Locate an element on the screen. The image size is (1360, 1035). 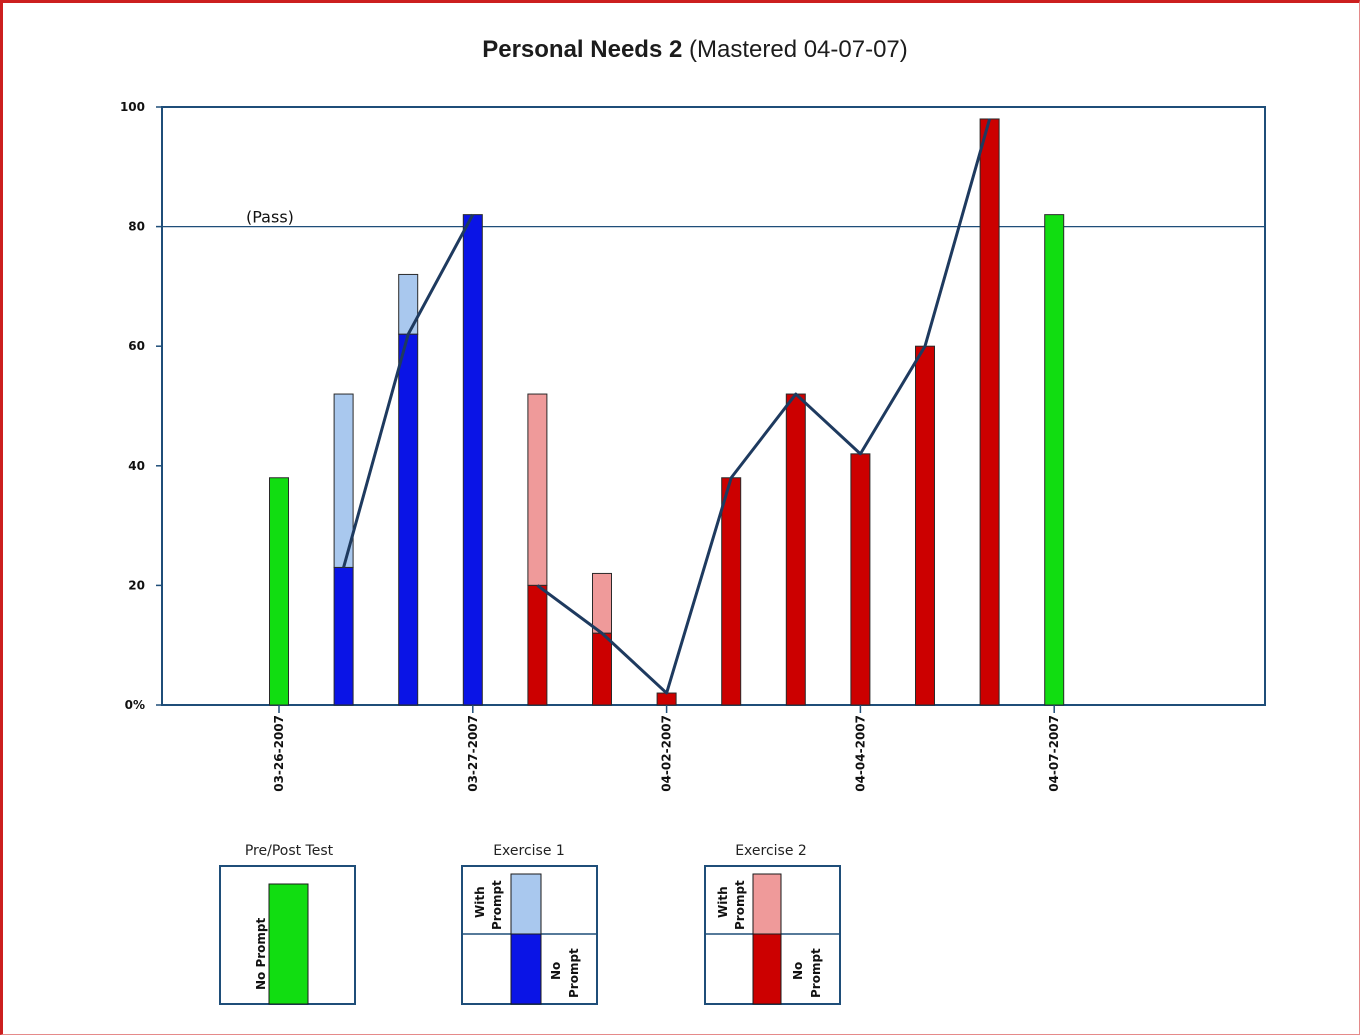
x-tick-label: 04-07-2007 is located at coordinates (1054, 753).